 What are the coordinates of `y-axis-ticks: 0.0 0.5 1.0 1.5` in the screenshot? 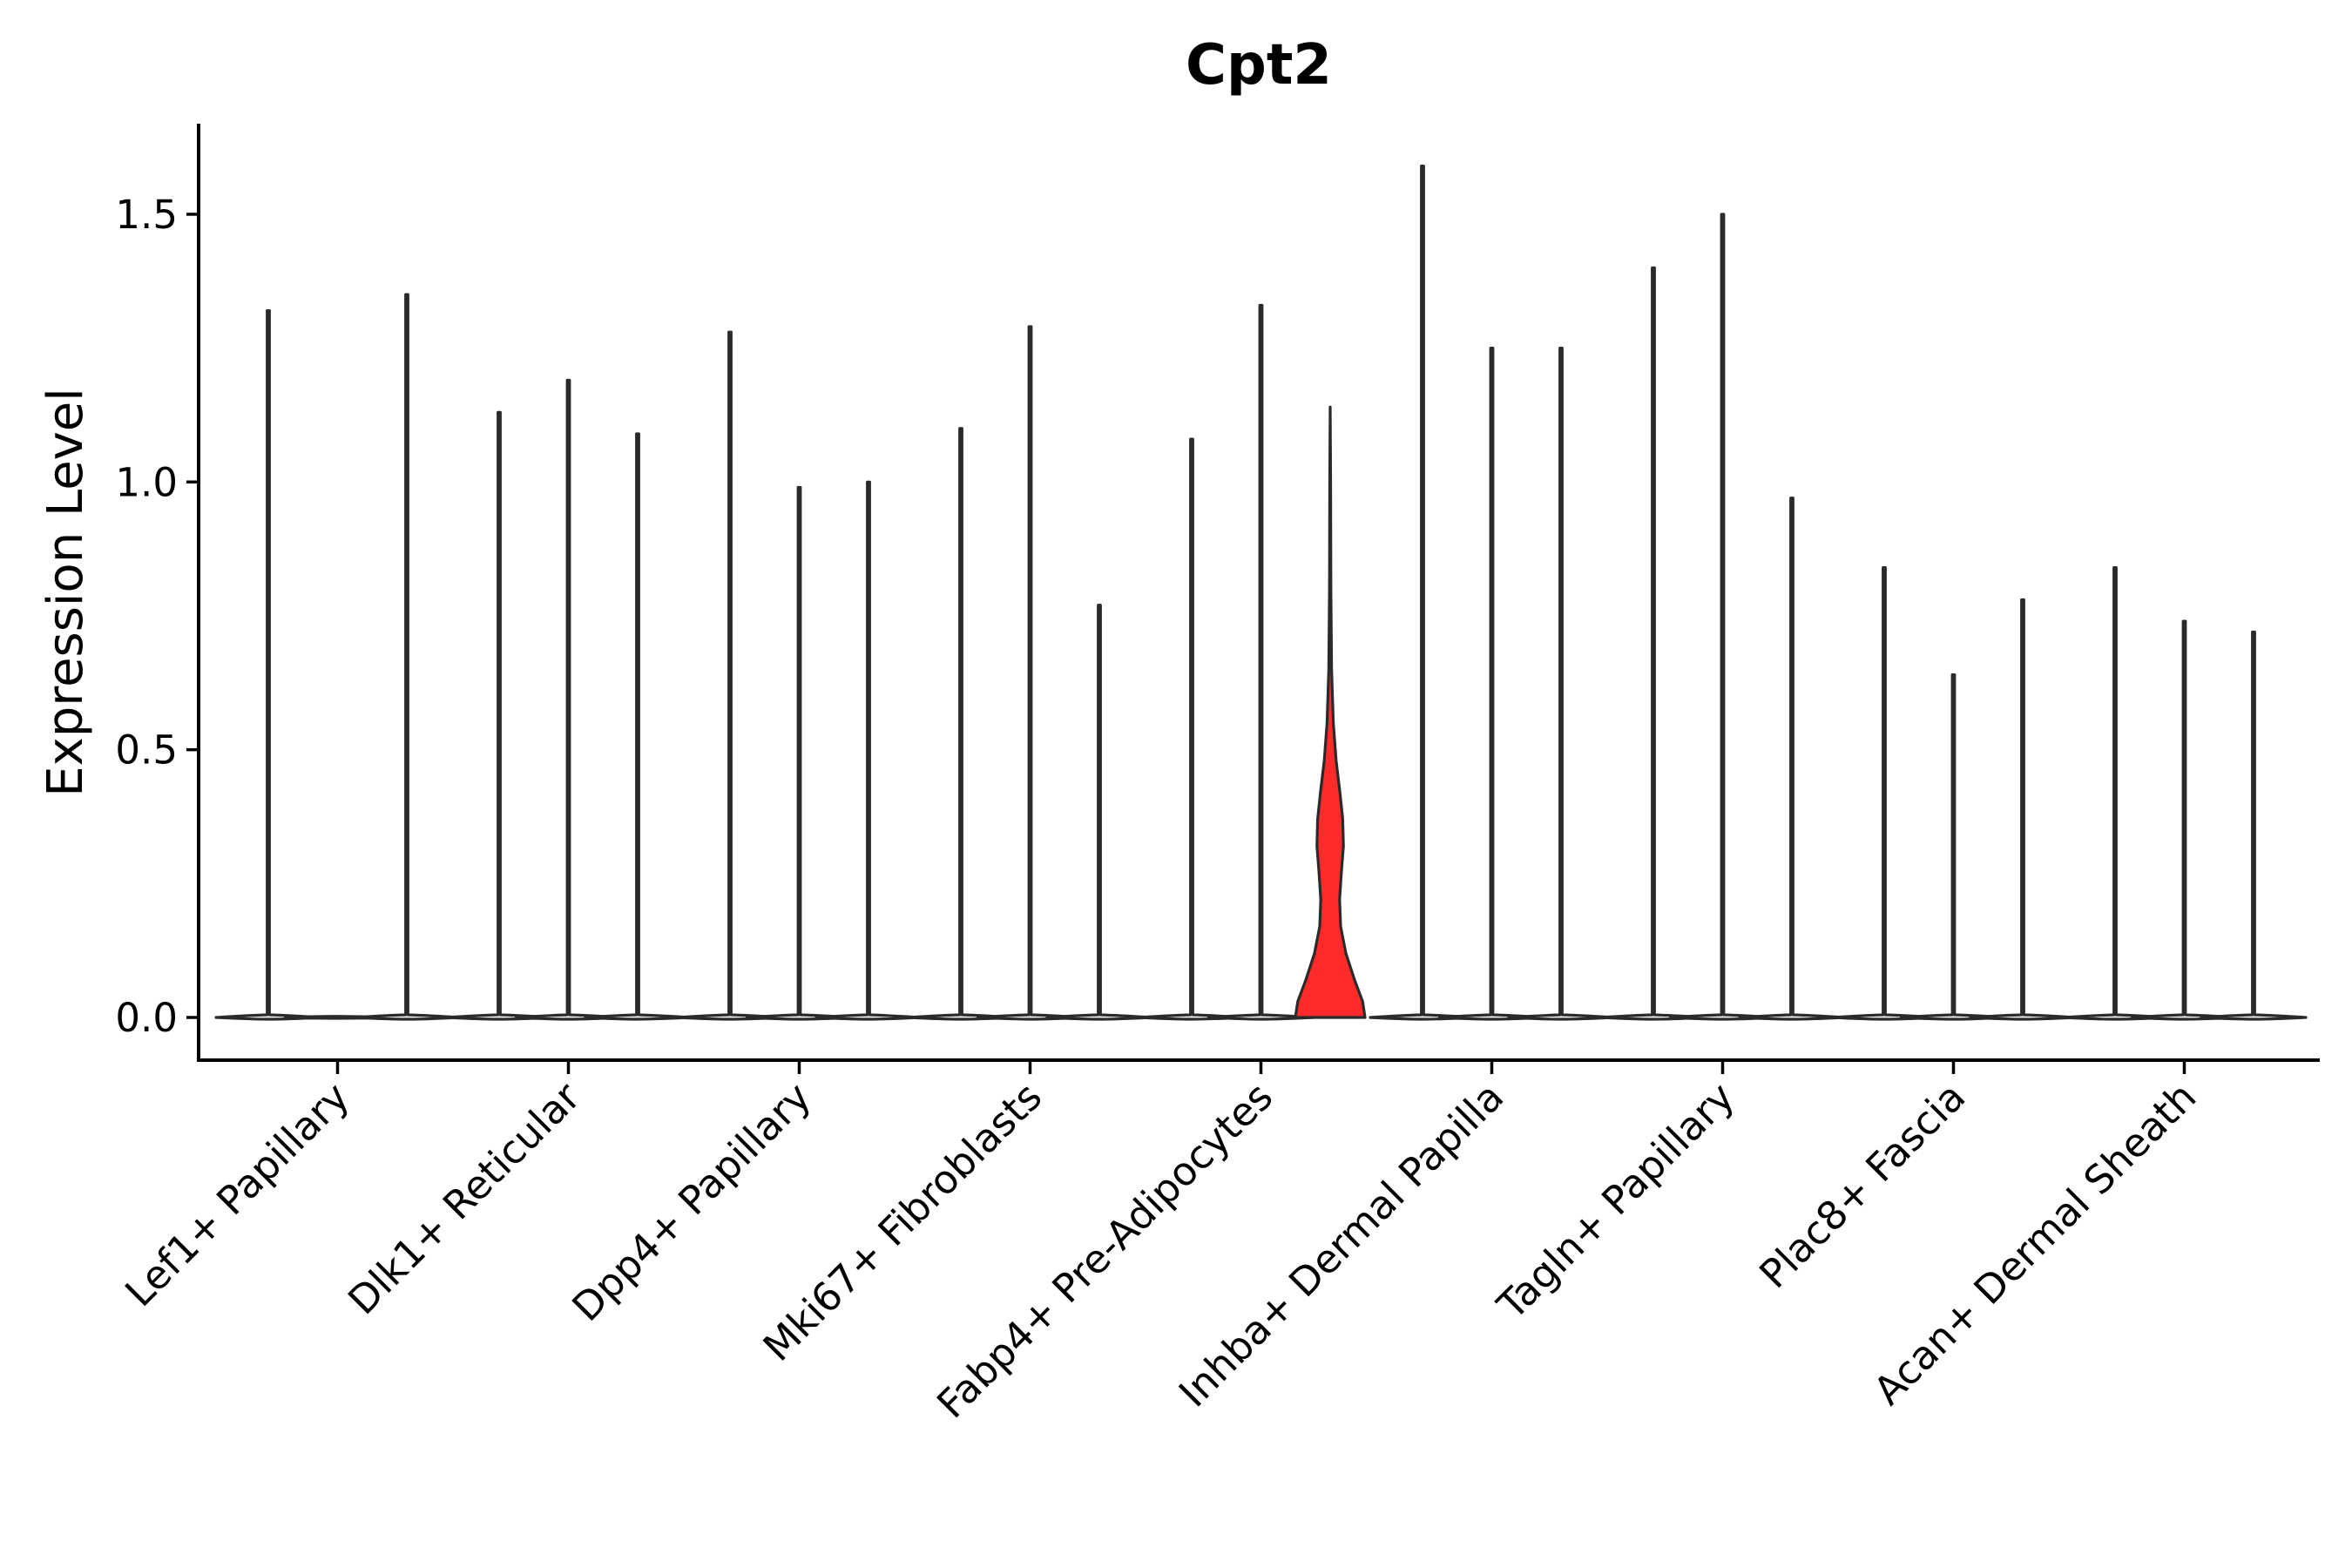 It's located at (157, 616).